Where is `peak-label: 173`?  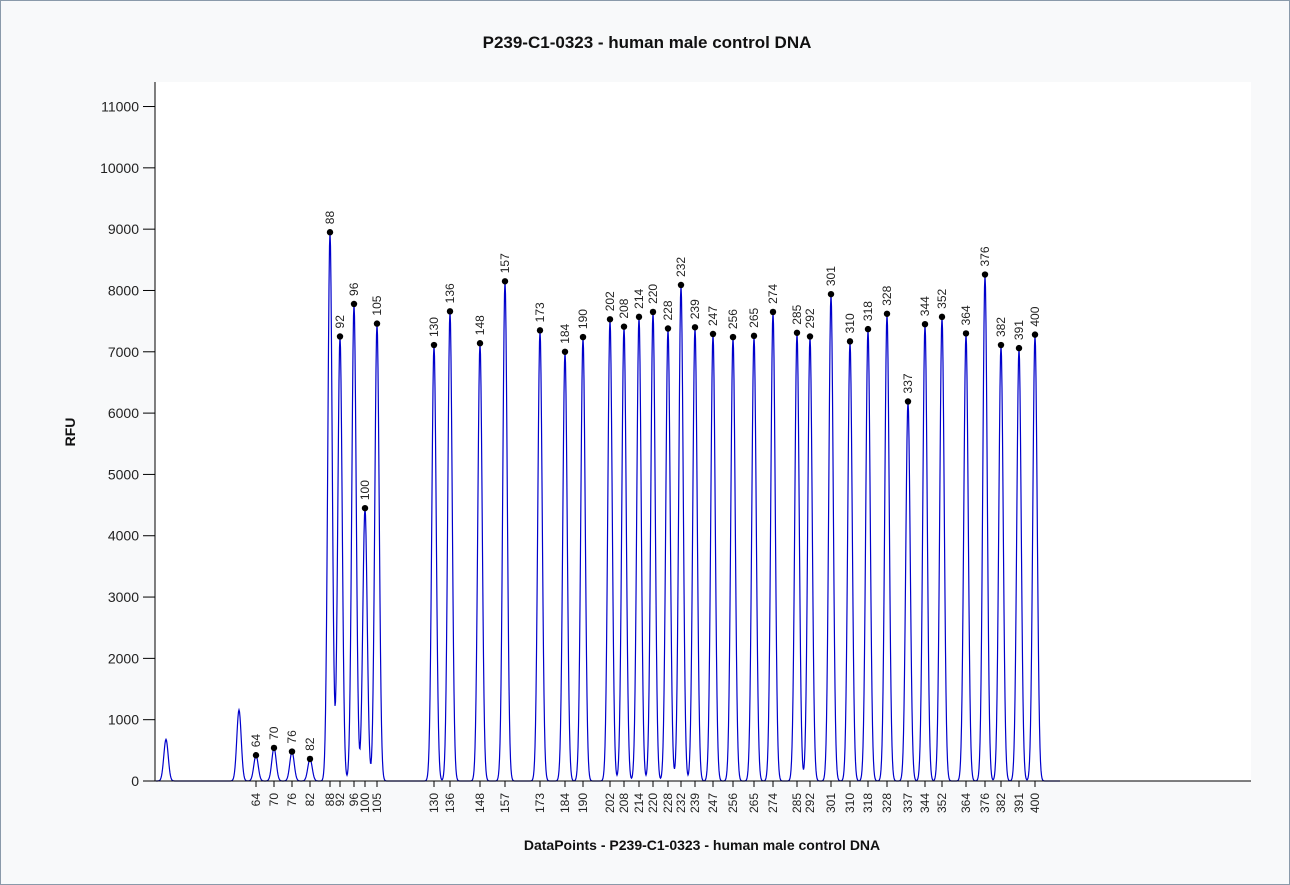
peak-label: 173 is located at coordinates (540, 312).